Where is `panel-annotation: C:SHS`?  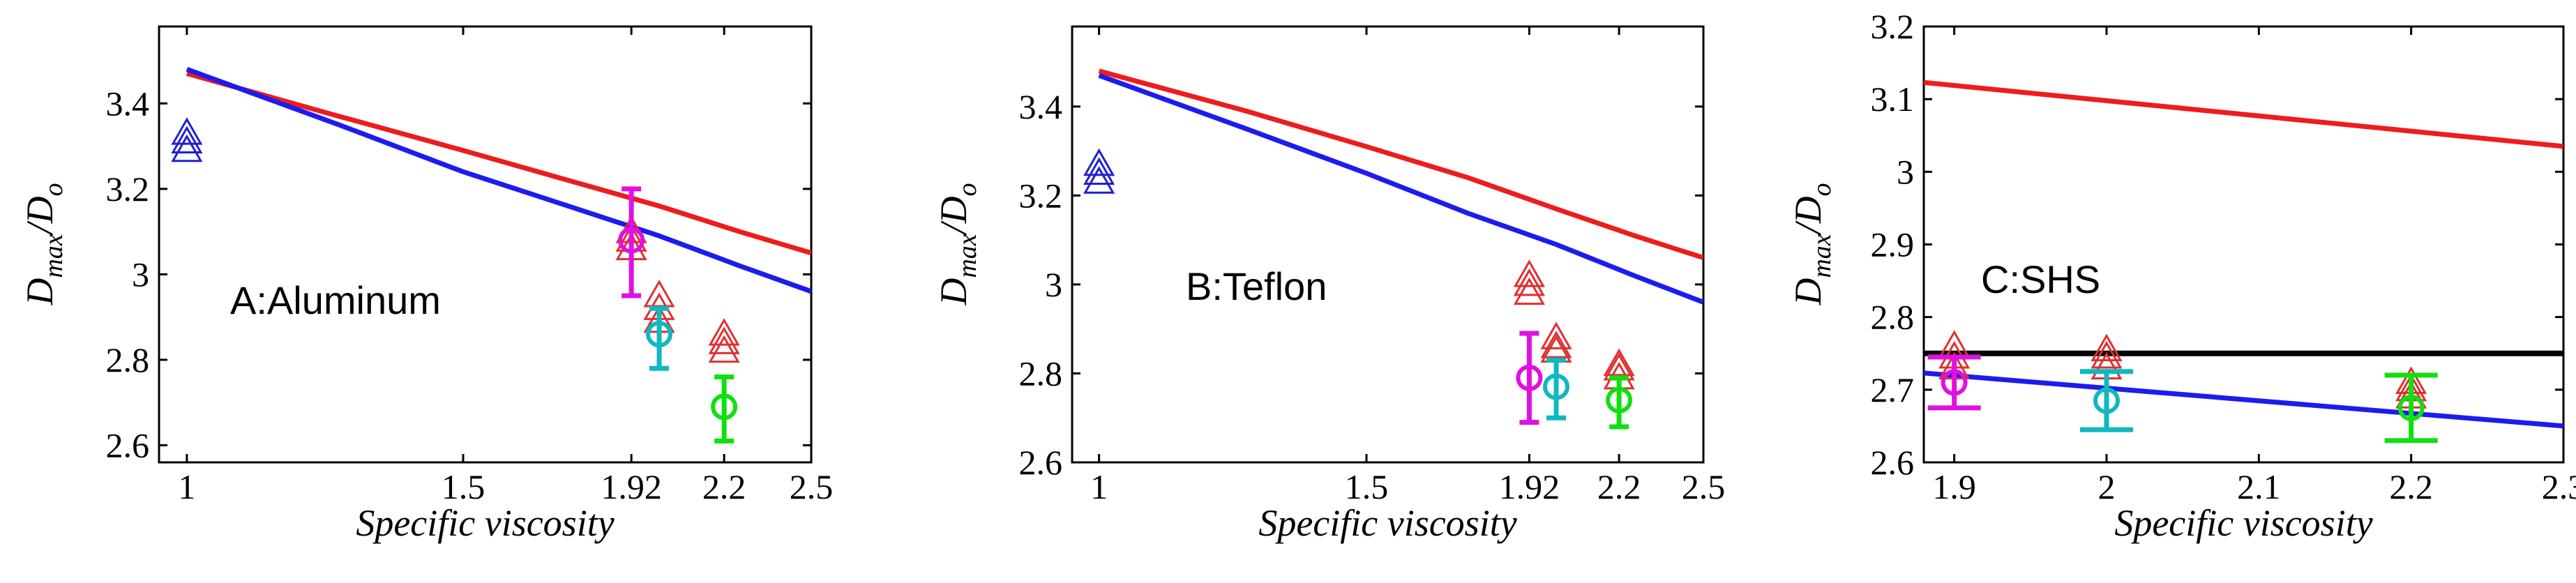 panel-annotation: C:SHS is located at coordinates (2040, 279).